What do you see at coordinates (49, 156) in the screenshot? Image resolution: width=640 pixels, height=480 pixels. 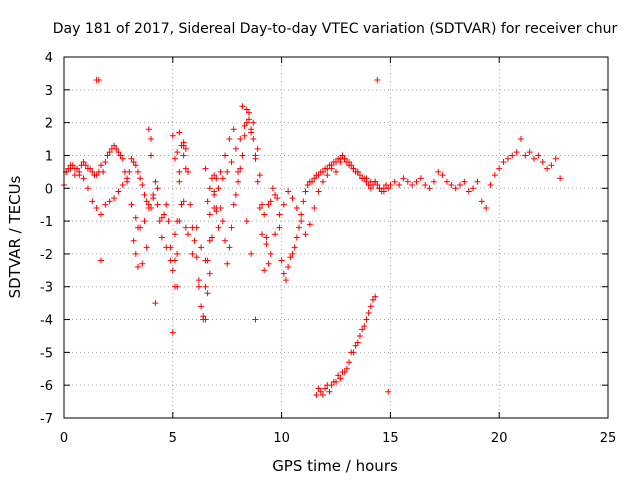 I see `y-tick-label: 1` at bounding box center [49, 156].